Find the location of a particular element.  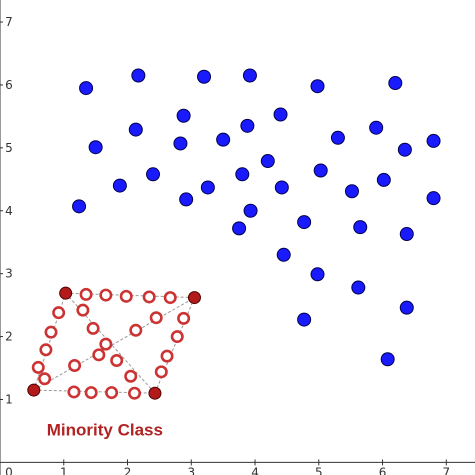

synthetic-points is located at coordinates (111, 343).